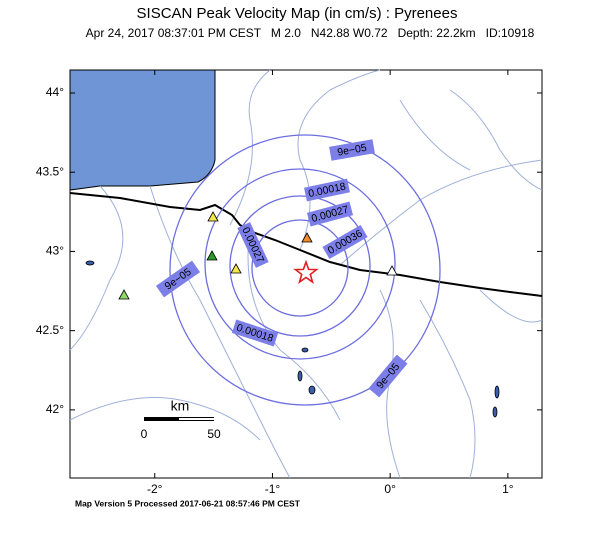 The width and height of the screenshot is (595, 542). Describe the element at coordinates (50, 171) in the screenshot. I see `y-tick-label: 43.5°` at that location.